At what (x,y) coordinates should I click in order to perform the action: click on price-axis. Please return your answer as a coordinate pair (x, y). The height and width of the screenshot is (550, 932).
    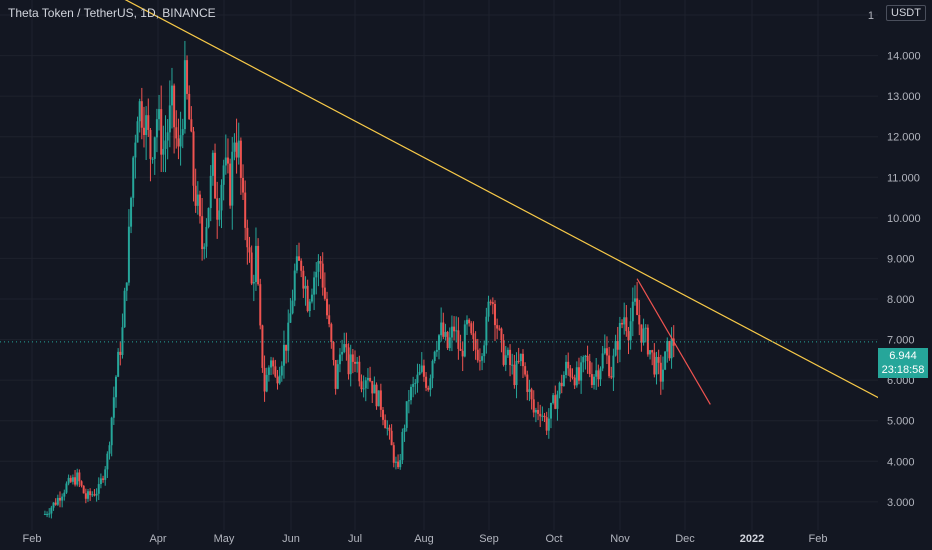
    Looking at the image, I should click on (905, 265).